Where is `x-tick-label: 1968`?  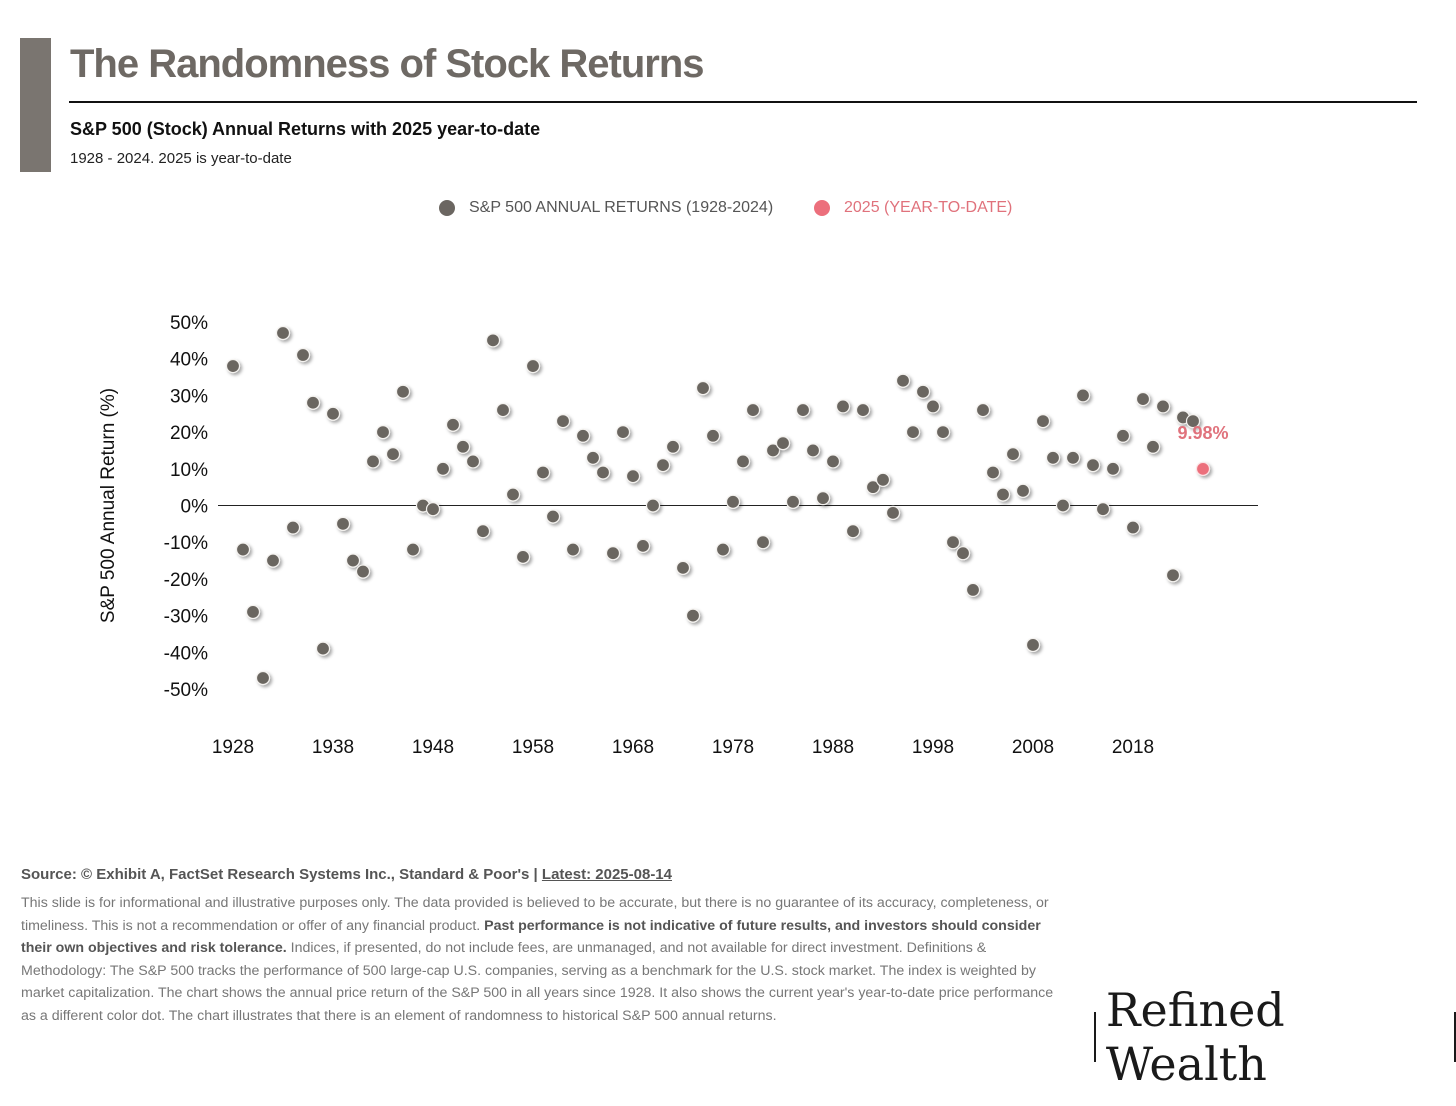
x-tick-label: 1968 is located at coordinates (633, 747).